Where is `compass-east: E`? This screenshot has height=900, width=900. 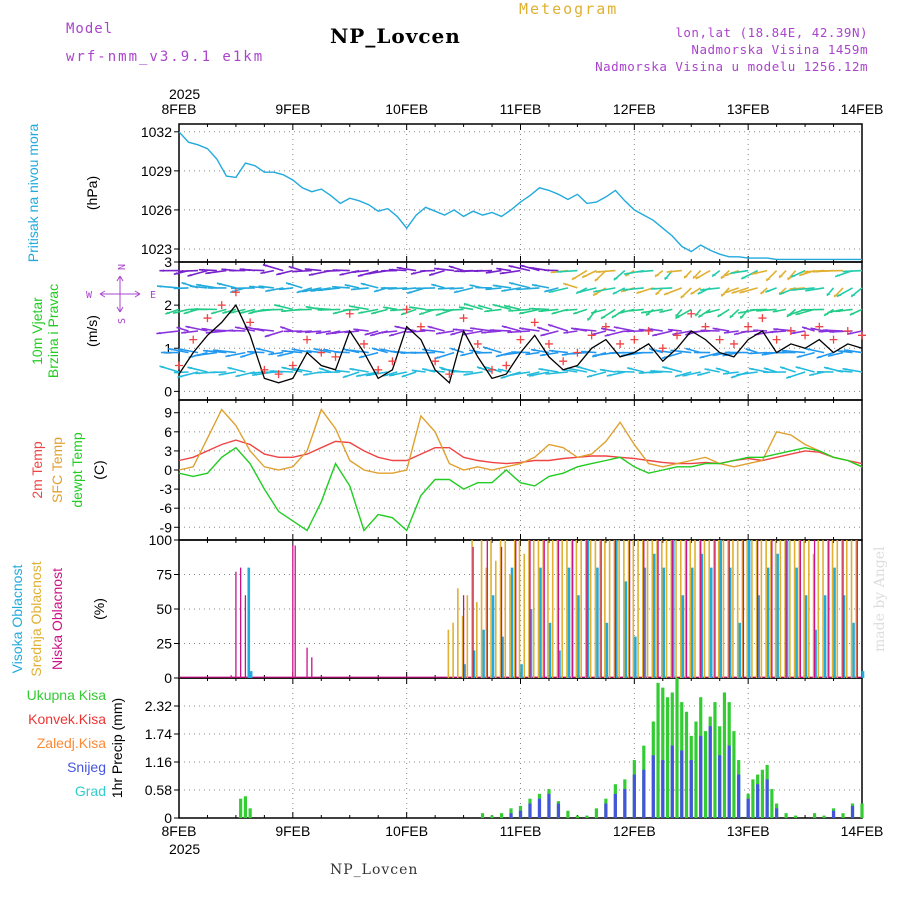
compass-east: E is located at coordinates (153, 295).